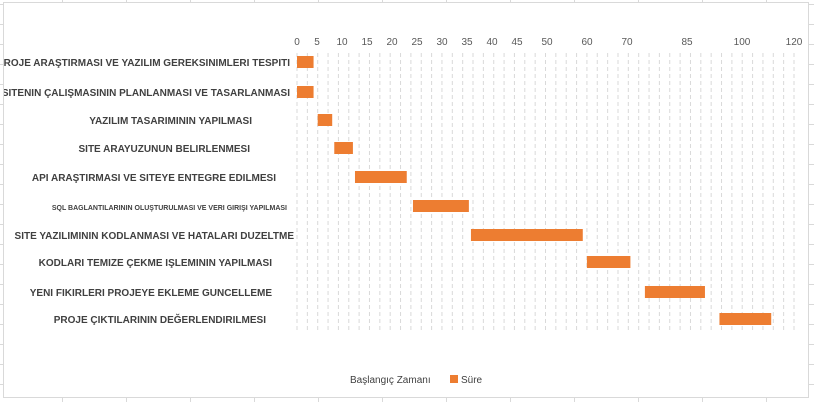  What do you see at coordinates (392, 42) in the screenshot?
I see `x-tick-label: 20` at bounding box center [392, 42].